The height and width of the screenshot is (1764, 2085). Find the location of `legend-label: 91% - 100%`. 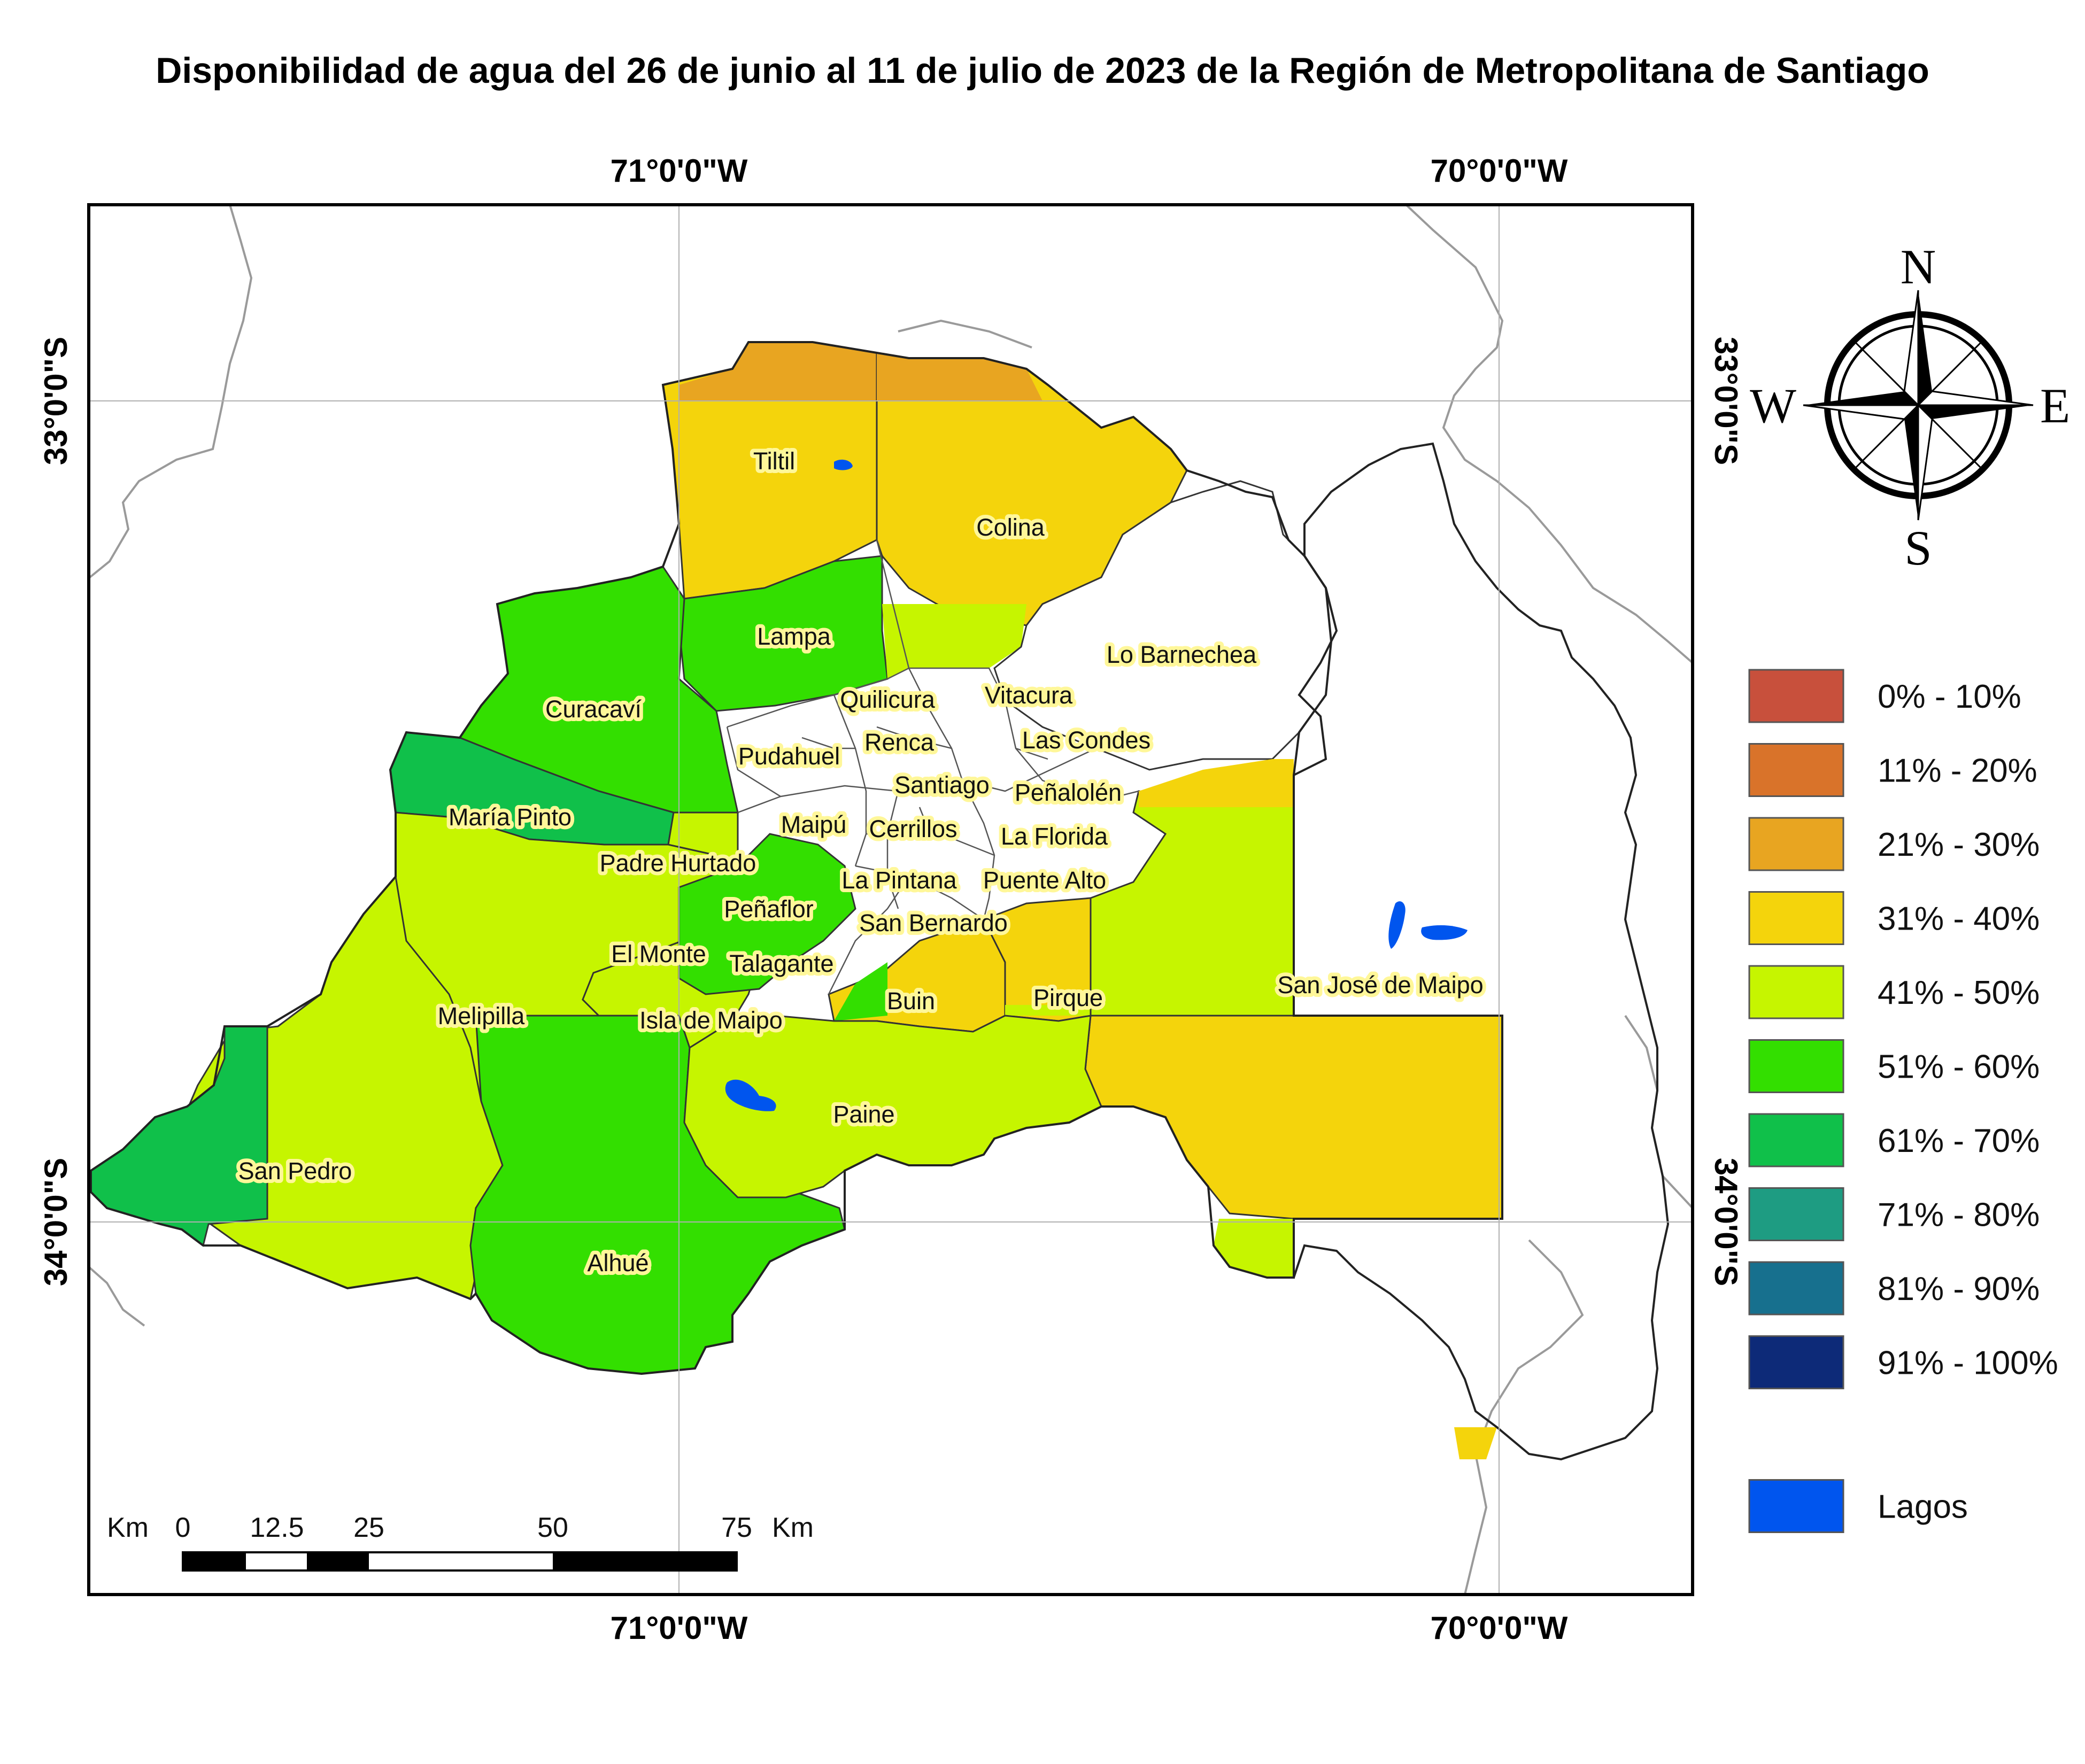

legend-label: 91% - 100% is located at coordinates (1968, 1363).